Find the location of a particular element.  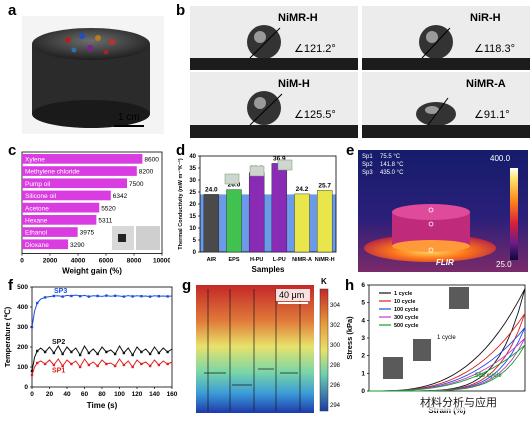

spot-label: Sp1 is located at coordinates (367, 157).